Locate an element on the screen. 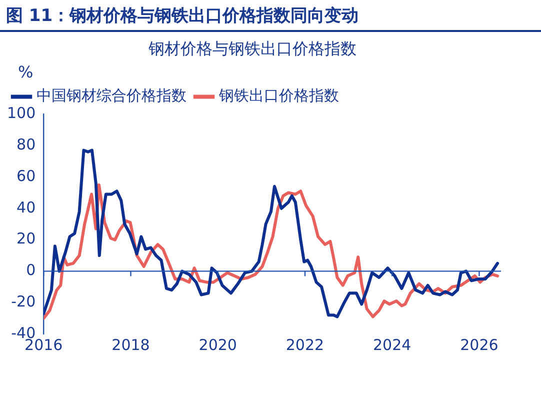 This screenshot has width=541, height=400. y-tick-label: 100 is located at coordinates (21, 113).